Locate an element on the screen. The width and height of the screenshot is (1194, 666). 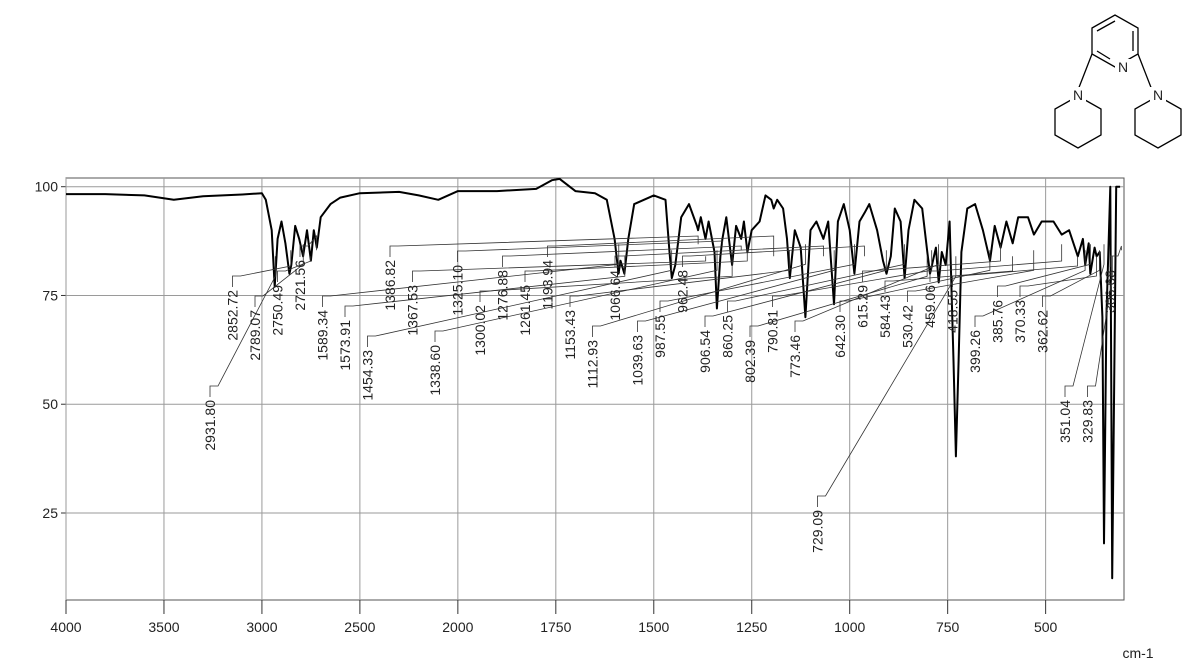
y-tick-label: 100 is located at coordinates (47, 187).